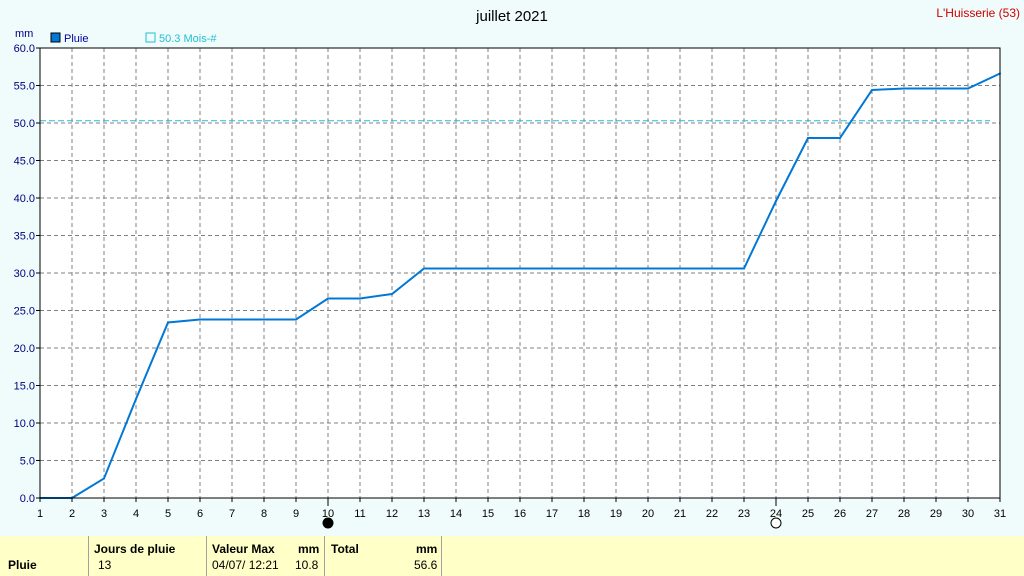 Image resolution: width=1024 pixels, height=576 pixels. Describe the element at coordinates (359, 514) in the screenshot. I see `x-tick-label: 11` at that location.